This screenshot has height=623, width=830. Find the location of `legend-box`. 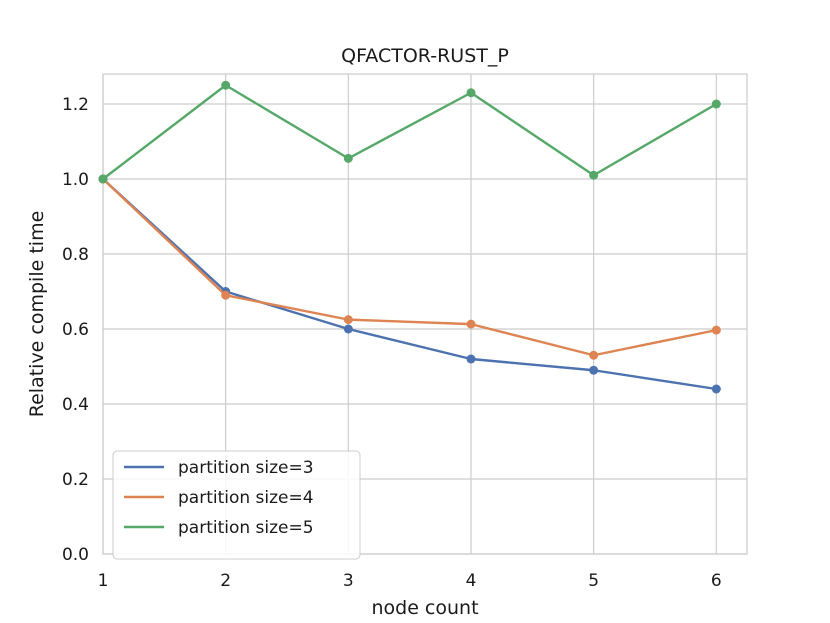

legend-box is located at coordinates (236, 505).